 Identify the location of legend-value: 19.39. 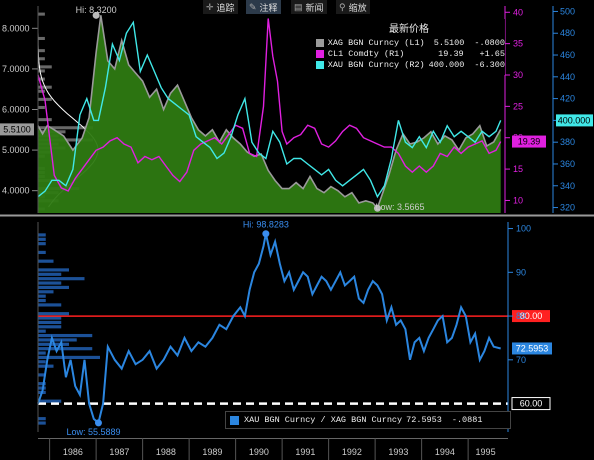
(451, 53).